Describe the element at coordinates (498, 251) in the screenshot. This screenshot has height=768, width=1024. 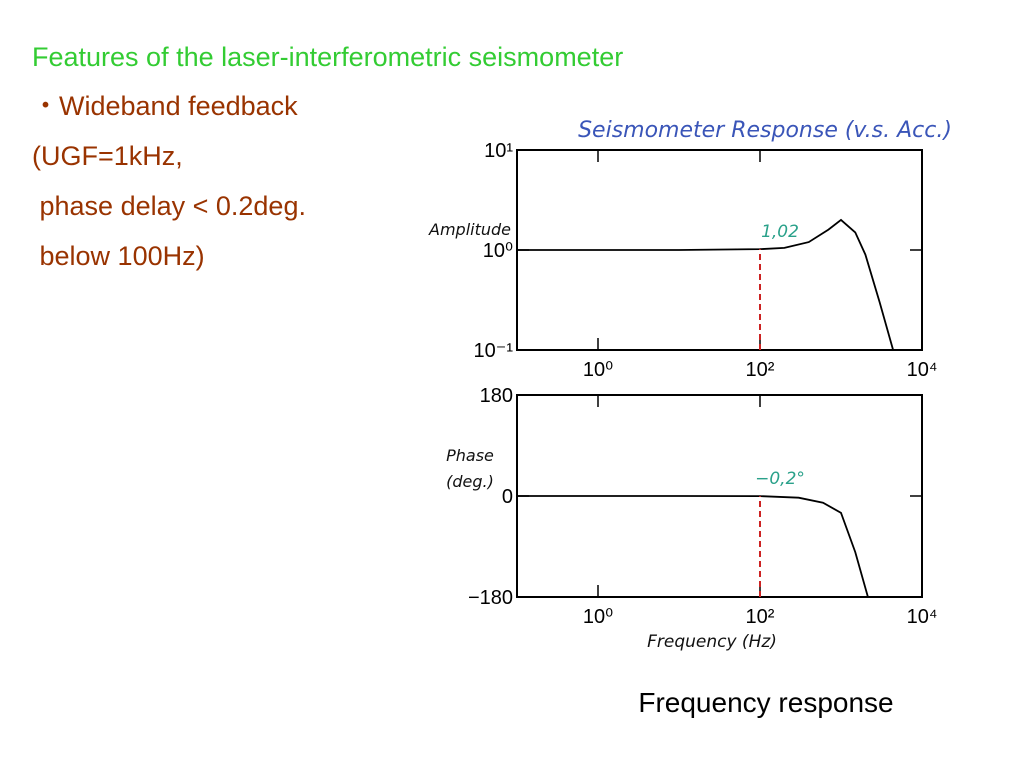
I see `y-tick-label: 10⁰` at that location.